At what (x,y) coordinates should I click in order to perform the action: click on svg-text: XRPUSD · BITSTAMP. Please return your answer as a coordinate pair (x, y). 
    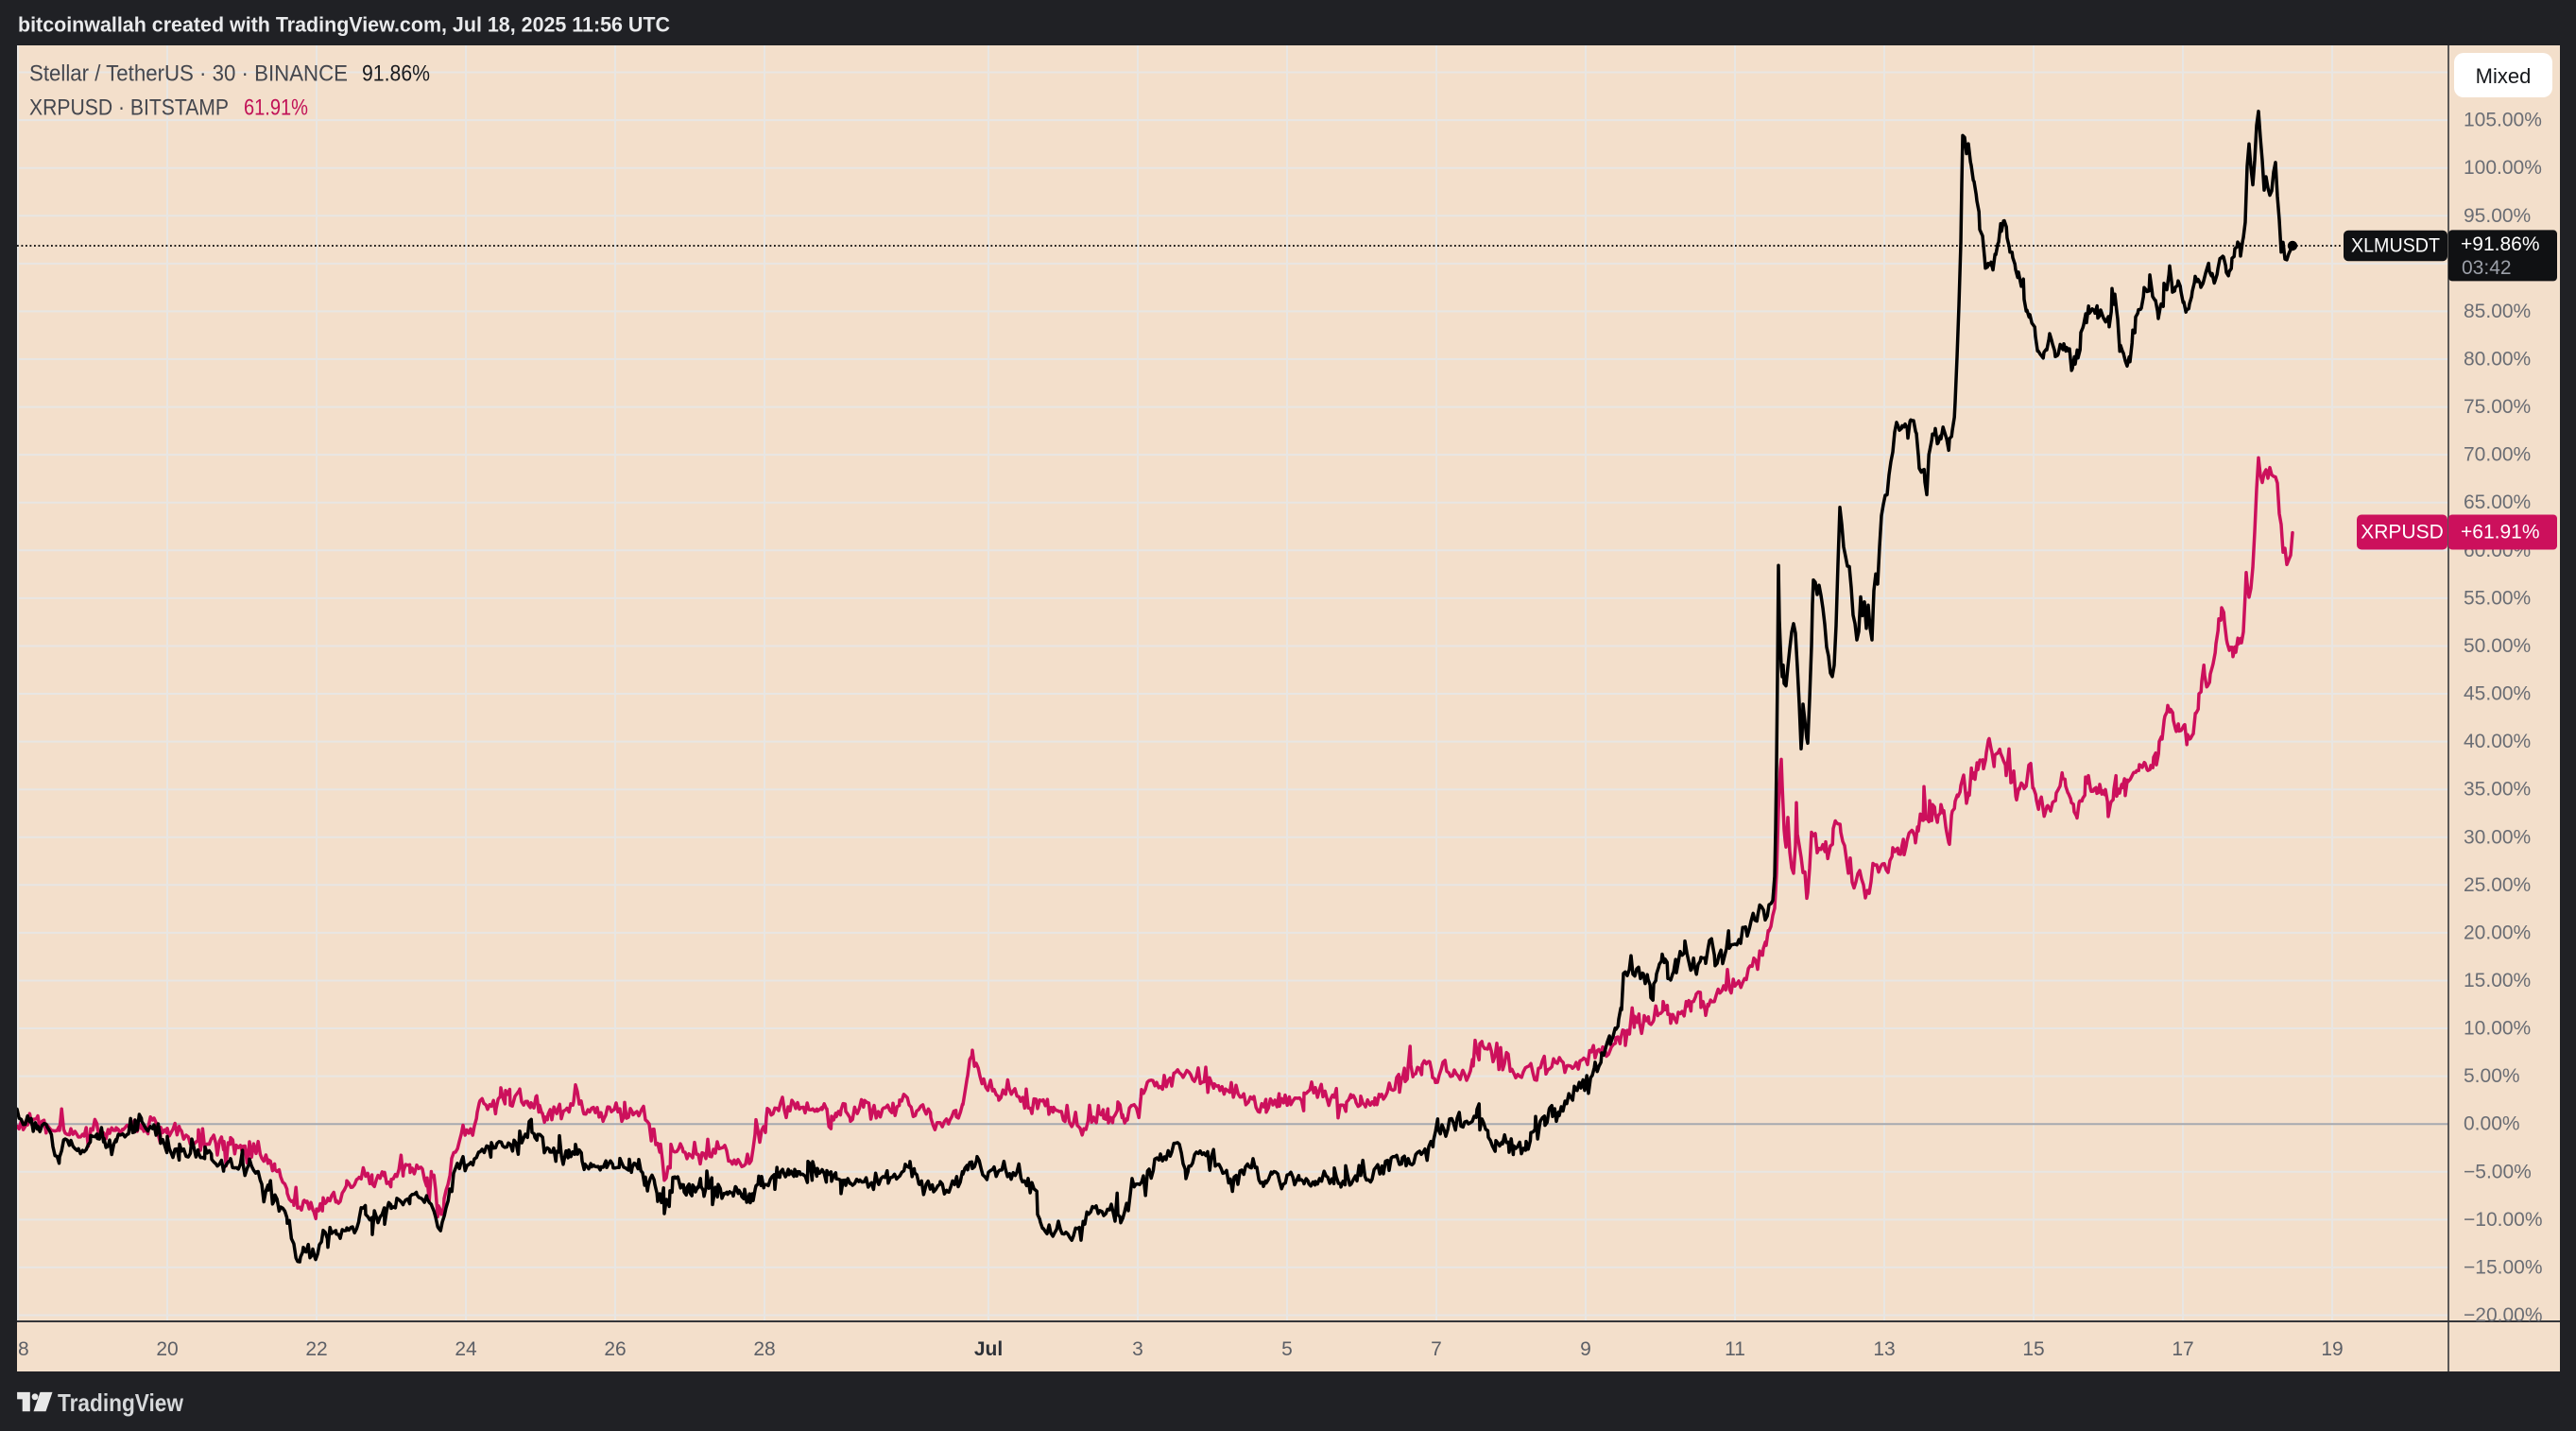
    Looking at the image, I should click on (129, 108).